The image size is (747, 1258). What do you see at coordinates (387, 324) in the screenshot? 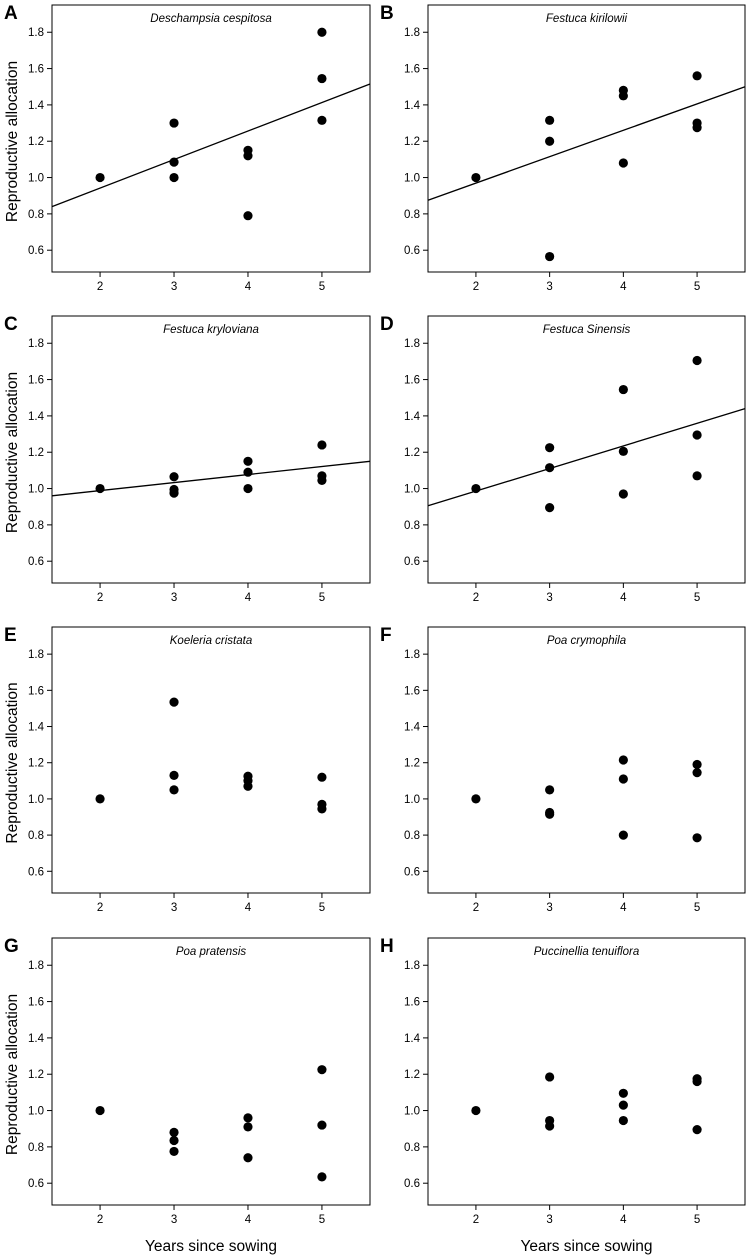
I see `panel-letter: D` at bounding box center [387, 324].